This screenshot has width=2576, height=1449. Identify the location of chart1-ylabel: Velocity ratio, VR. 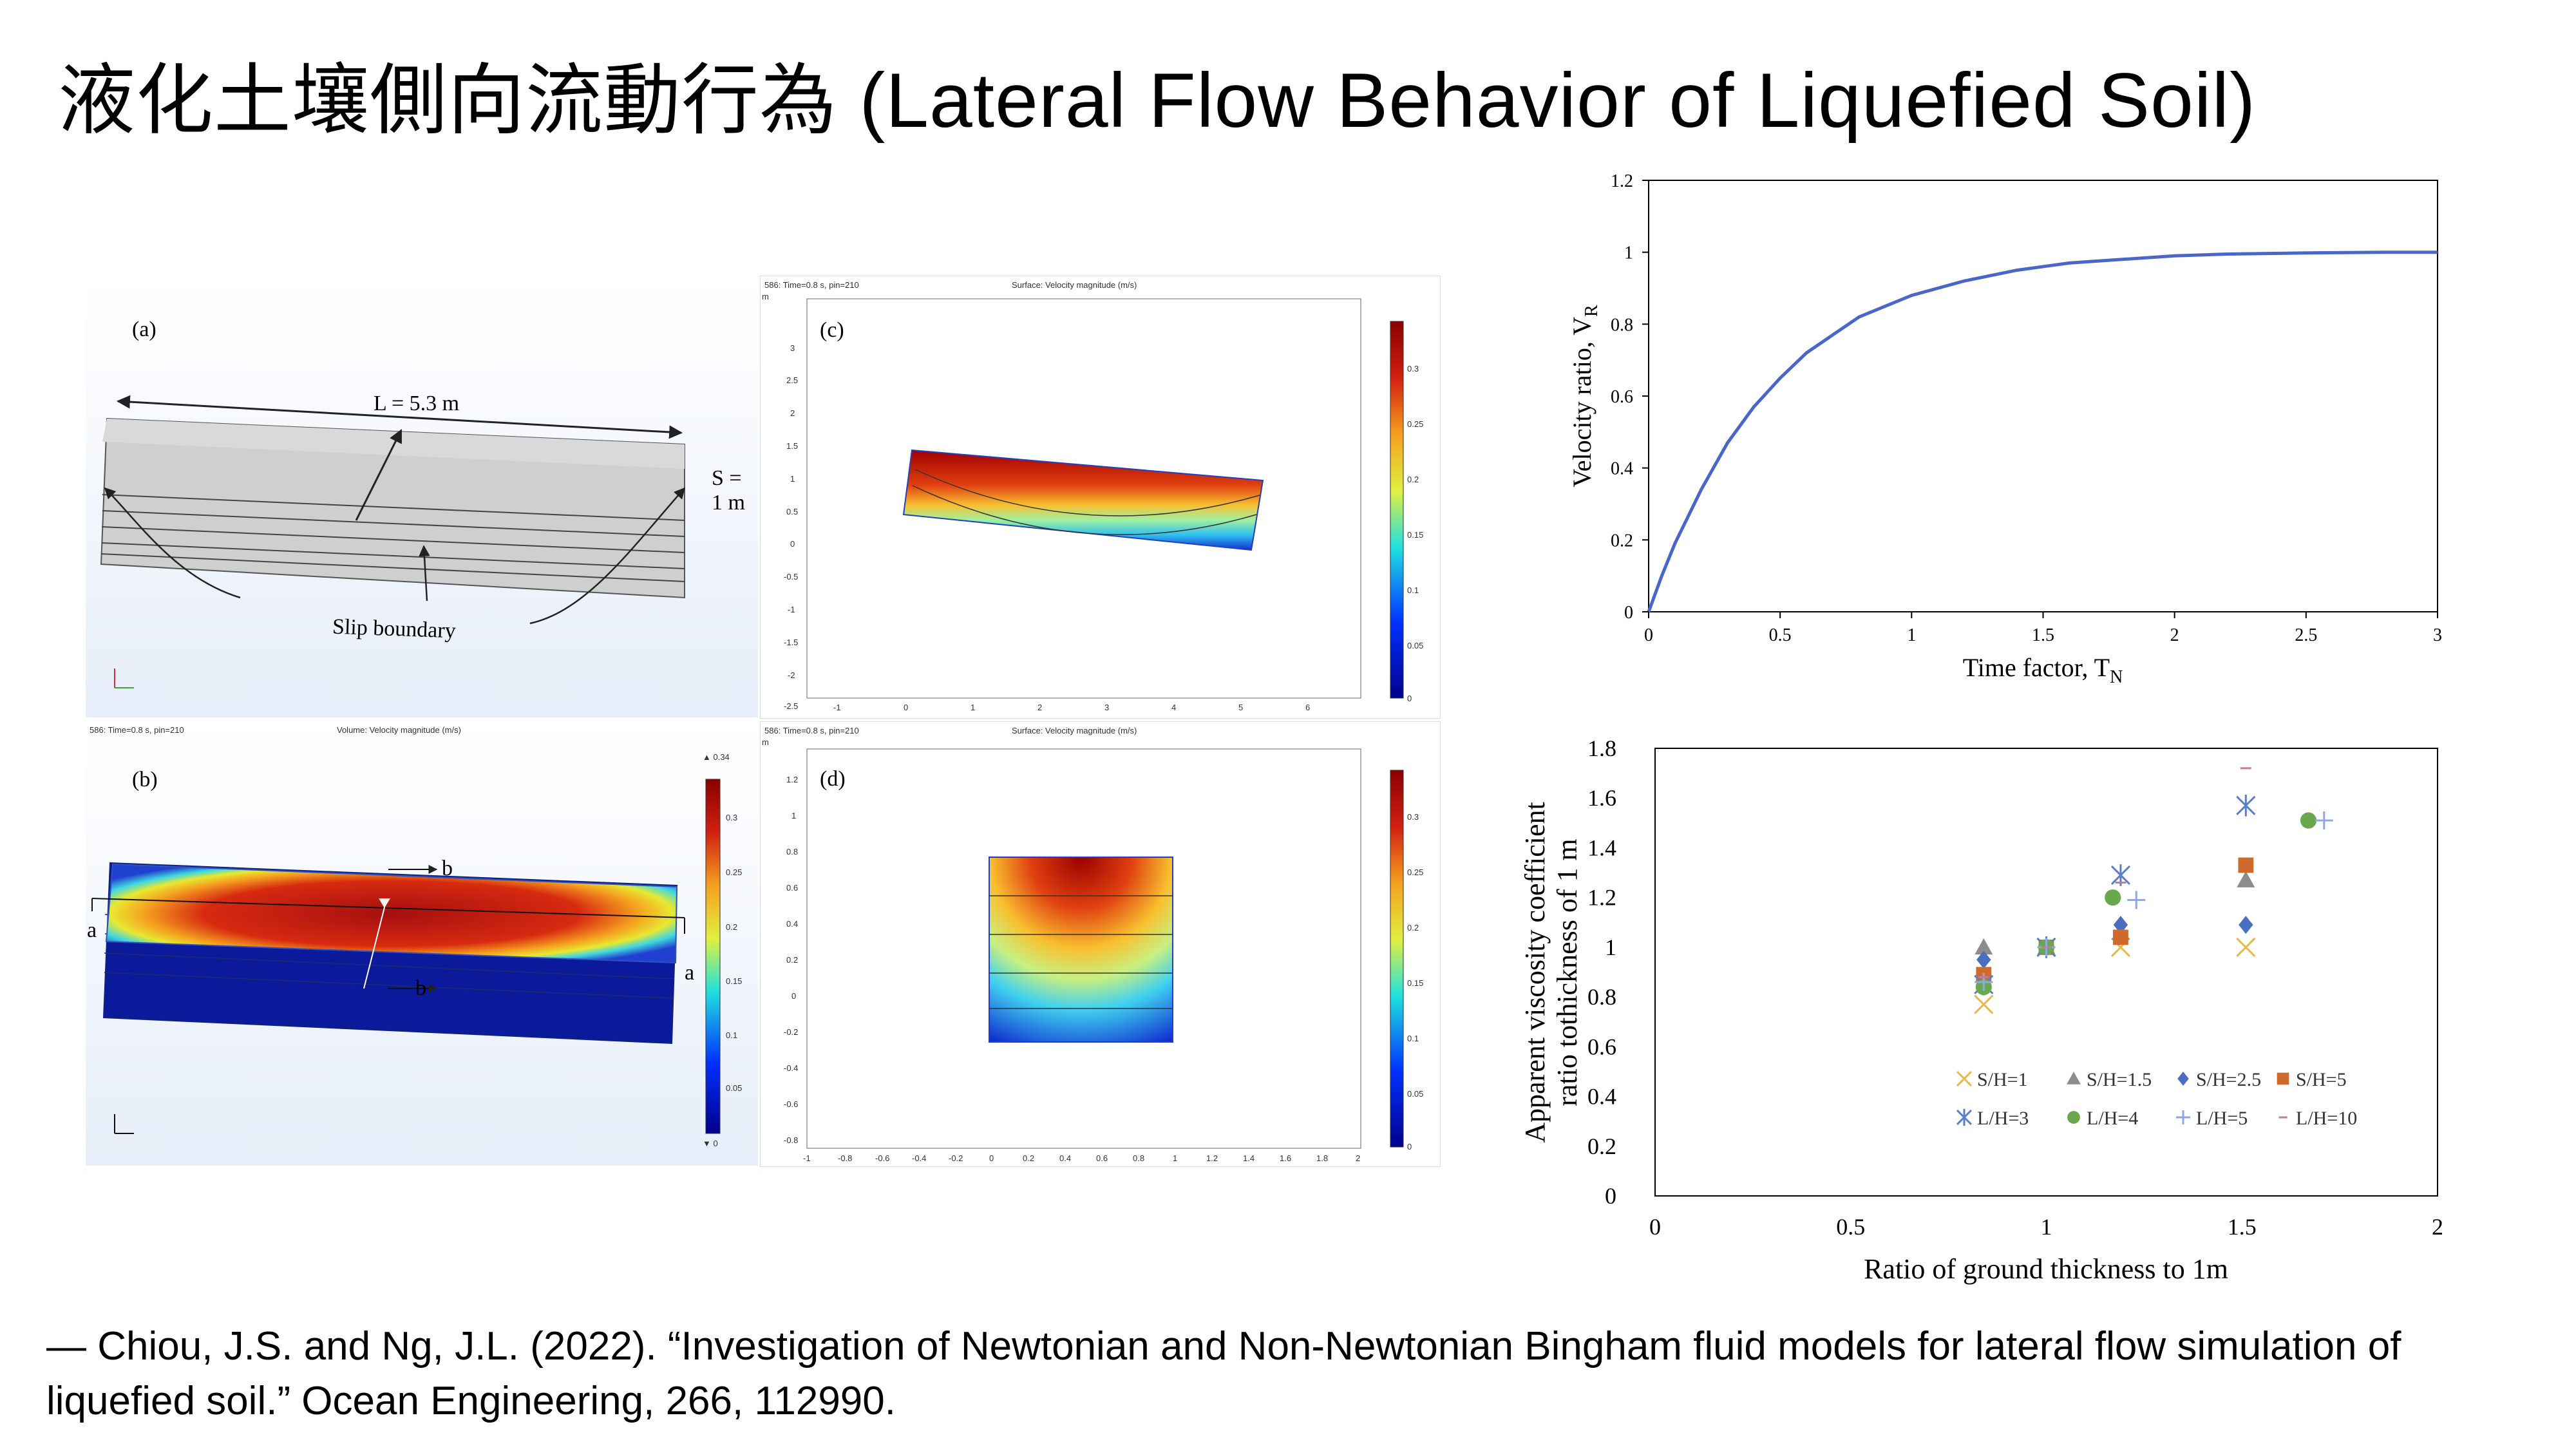
(1585, 397).